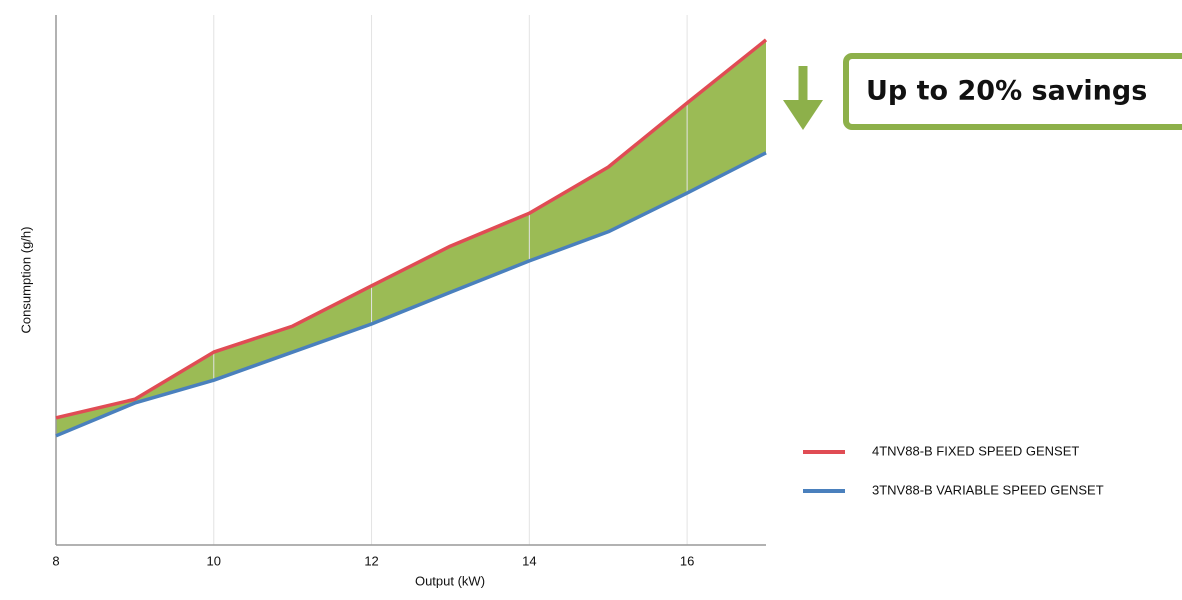 Image resolution: width=1182 pixels, height=600 pixels. Describe the element at coordinates (25, 280) in the screenshot. I see `y-axis-label: Consumption (g/h)` at that location.